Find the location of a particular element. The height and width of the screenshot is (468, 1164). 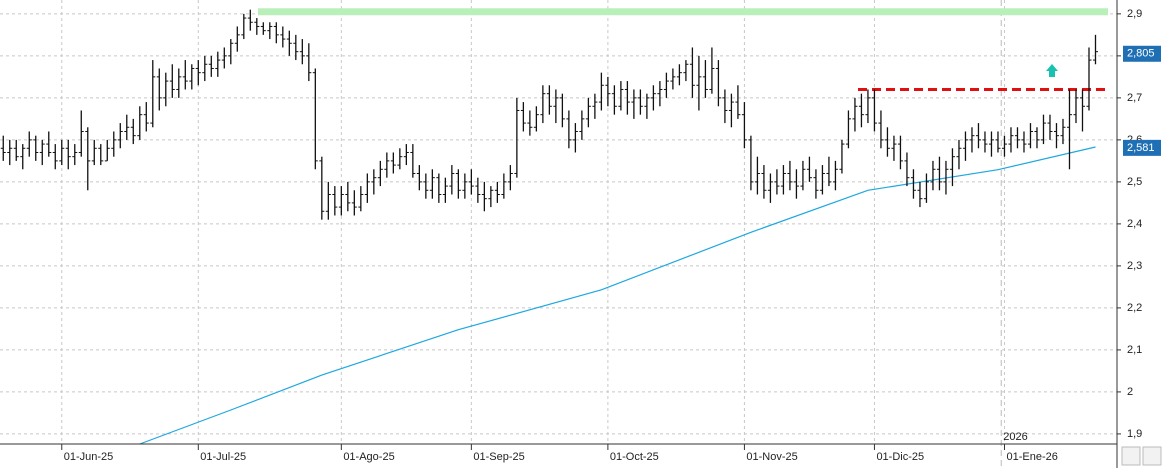

year-label: 2026 is located at coordinates (1015, 437).